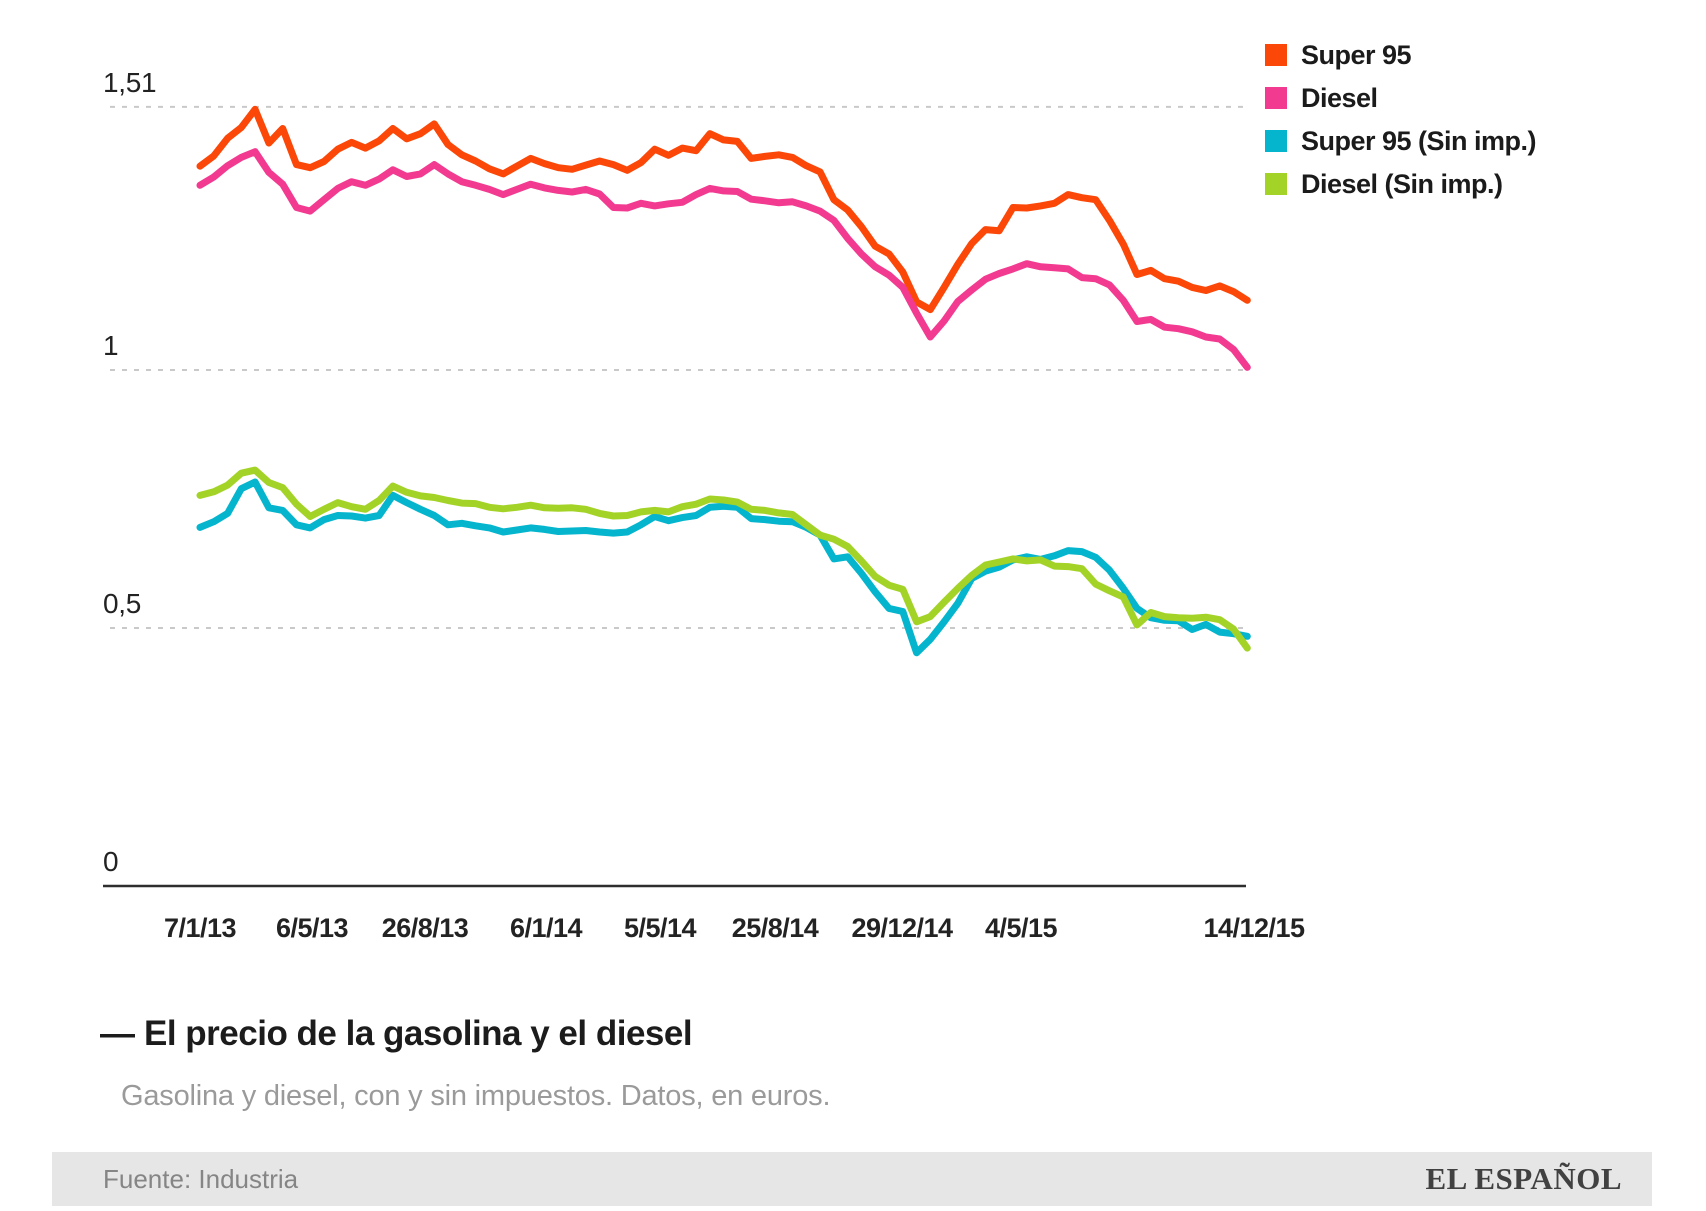  Describe the element at coordinates (122, 603) in the screenshot. I see `y-tick-0-5: 0,5` at that location.